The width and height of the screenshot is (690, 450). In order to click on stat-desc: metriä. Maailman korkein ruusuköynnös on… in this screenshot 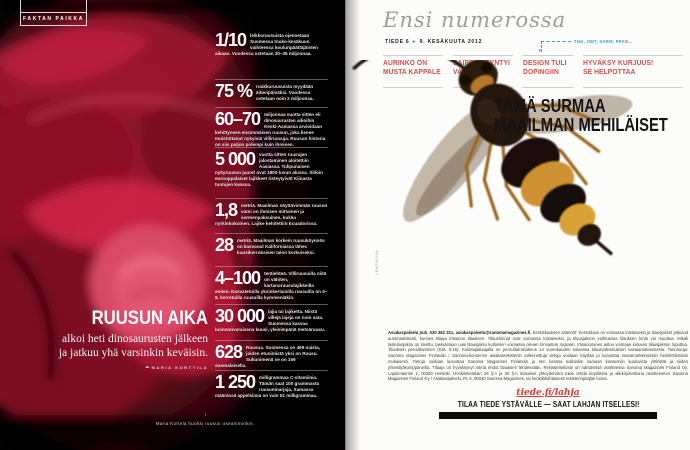, I will do `click(281, 247)`.